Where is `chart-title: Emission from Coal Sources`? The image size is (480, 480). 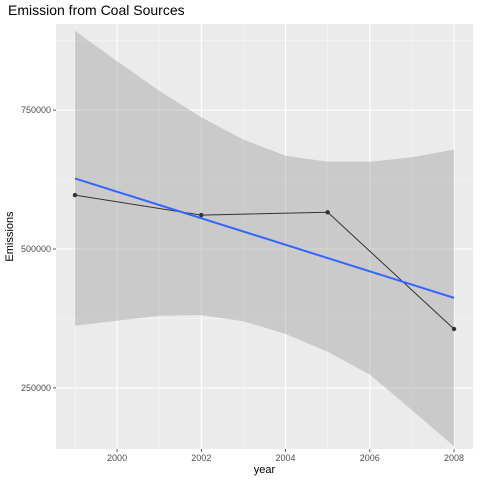 chart-title: Emission from Coal Sources is located at coordinates (96, 10).